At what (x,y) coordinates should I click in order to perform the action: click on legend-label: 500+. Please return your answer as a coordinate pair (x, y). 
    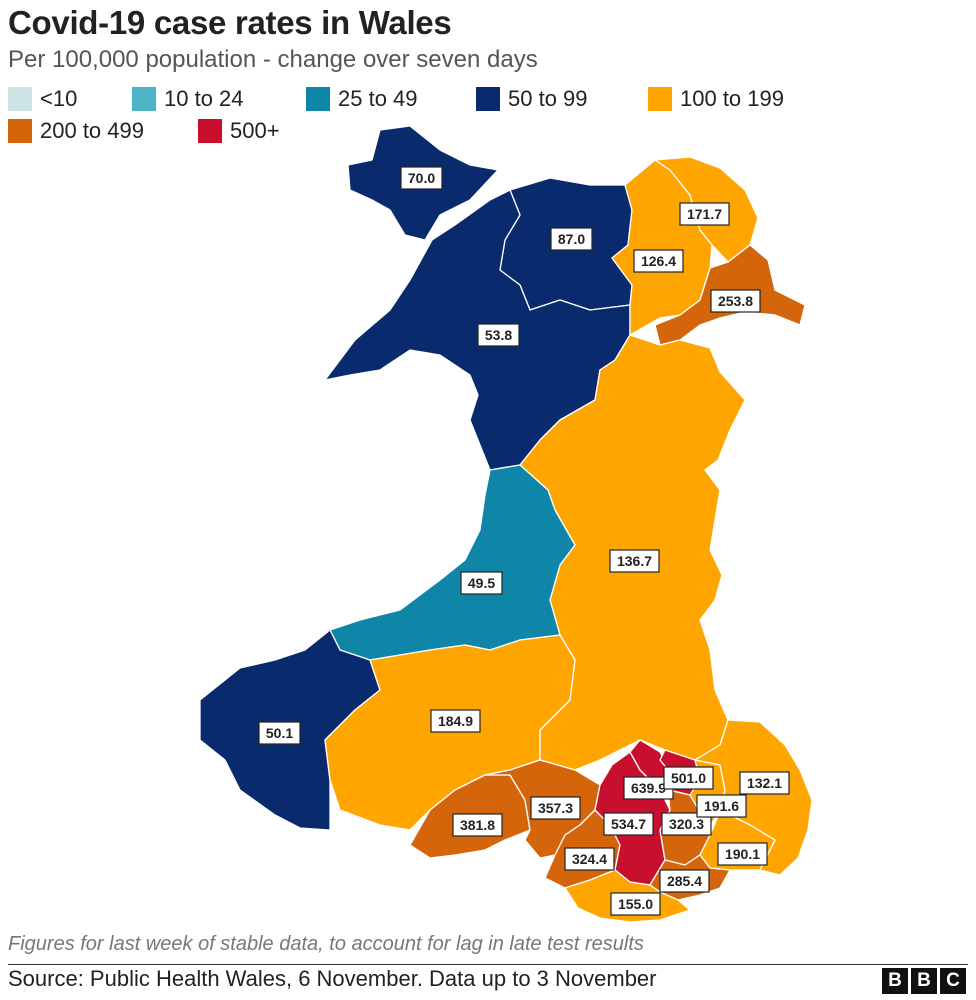
    Looking at the image, I should click on (255, 130).